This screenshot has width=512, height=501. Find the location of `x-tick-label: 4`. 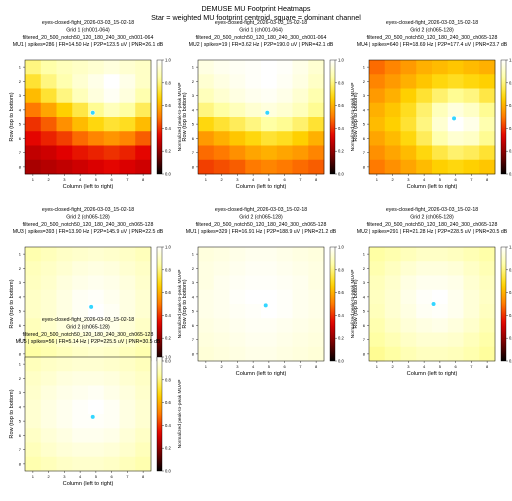

x-tick-label: 4 is located at coordinates (253, 366).